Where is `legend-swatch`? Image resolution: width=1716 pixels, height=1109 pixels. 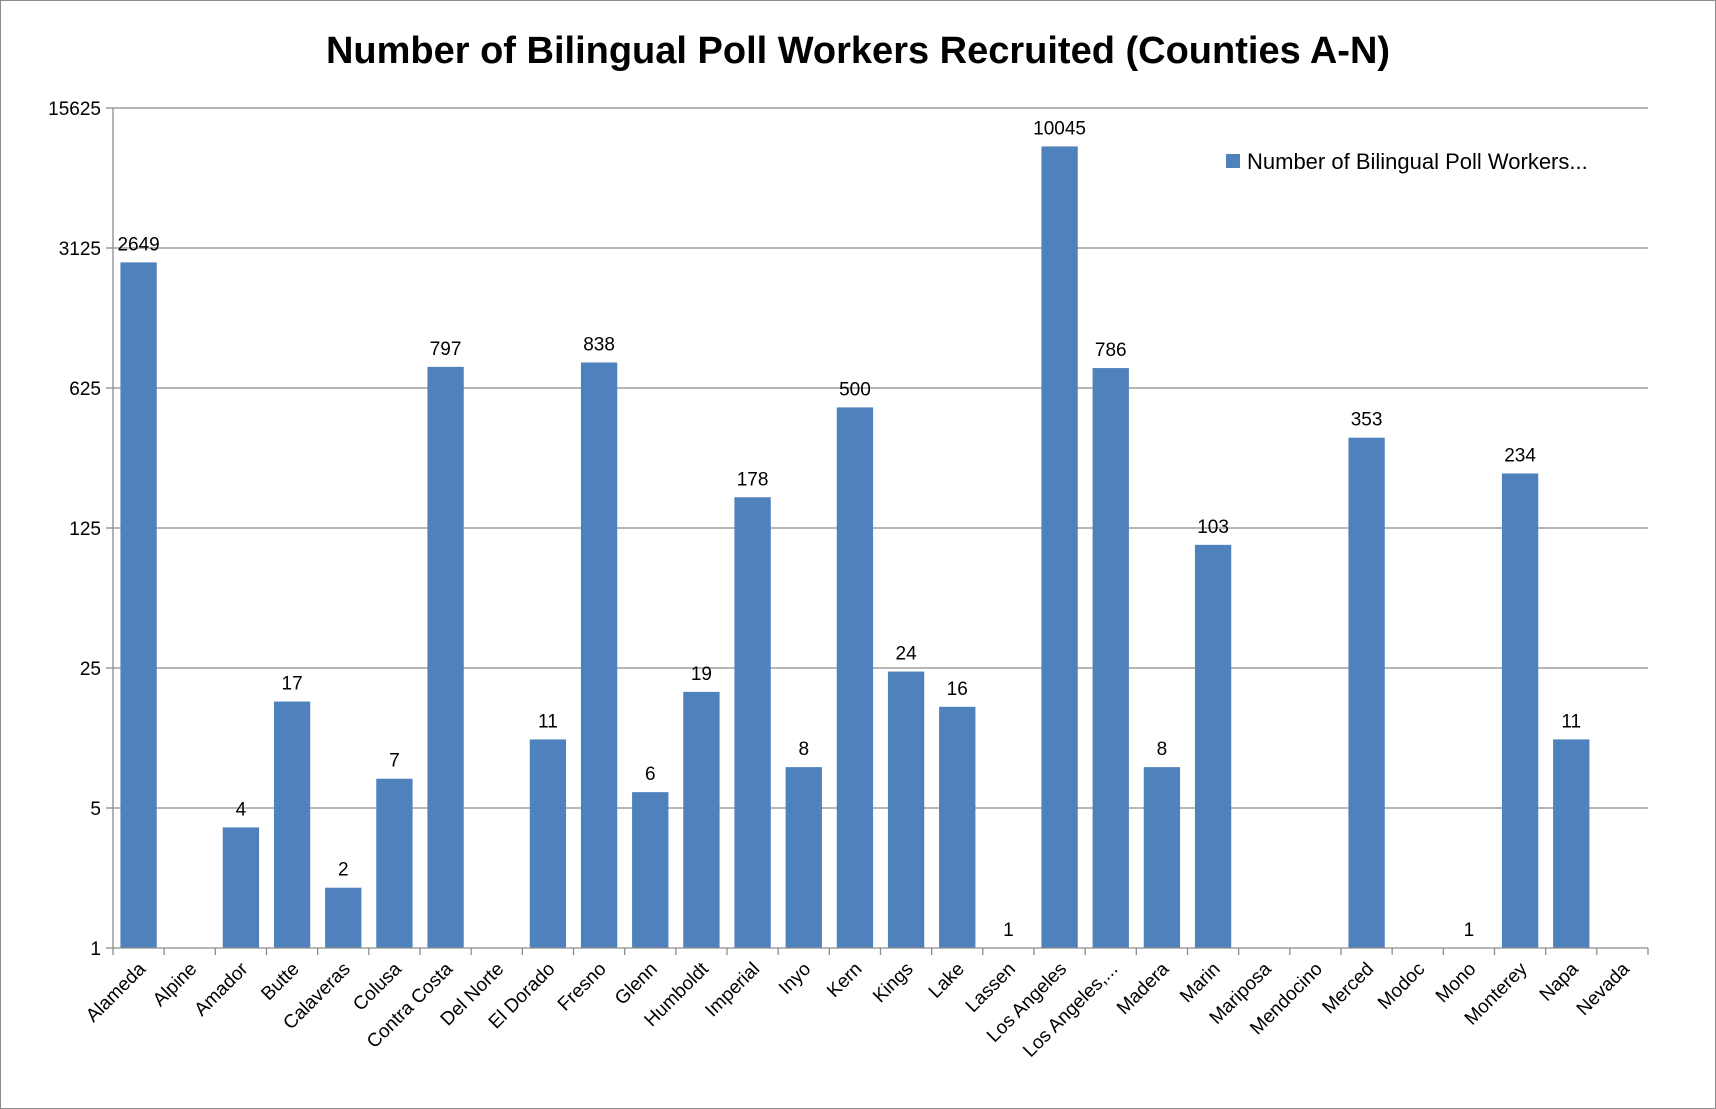 legend-swatch is located at coordinates (1233, 161).